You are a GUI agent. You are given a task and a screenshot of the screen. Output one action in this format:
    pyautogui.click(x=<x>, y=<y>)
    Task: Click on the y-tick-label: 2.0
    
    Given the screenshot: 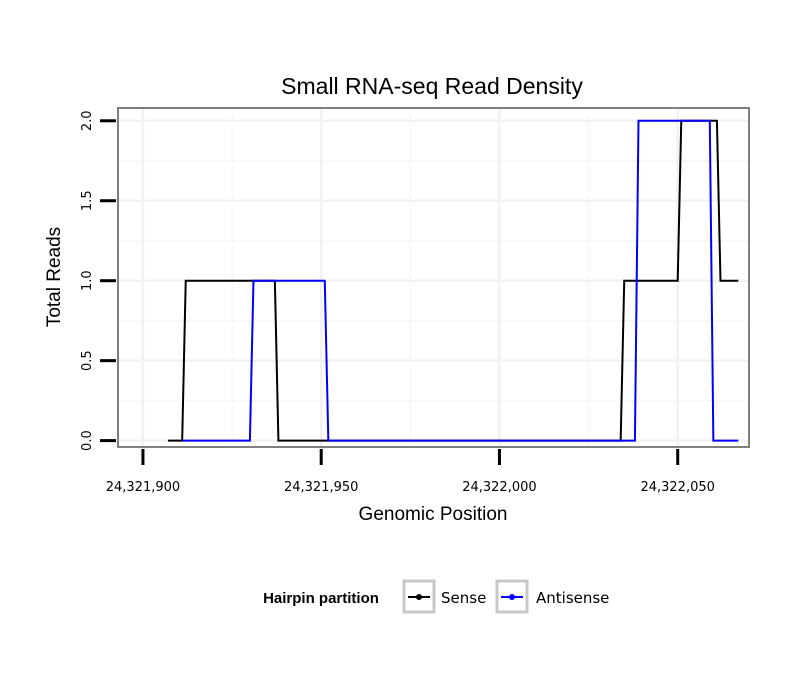 What is the action you would take?
    pyautogui.click(x=87, y=120)
    